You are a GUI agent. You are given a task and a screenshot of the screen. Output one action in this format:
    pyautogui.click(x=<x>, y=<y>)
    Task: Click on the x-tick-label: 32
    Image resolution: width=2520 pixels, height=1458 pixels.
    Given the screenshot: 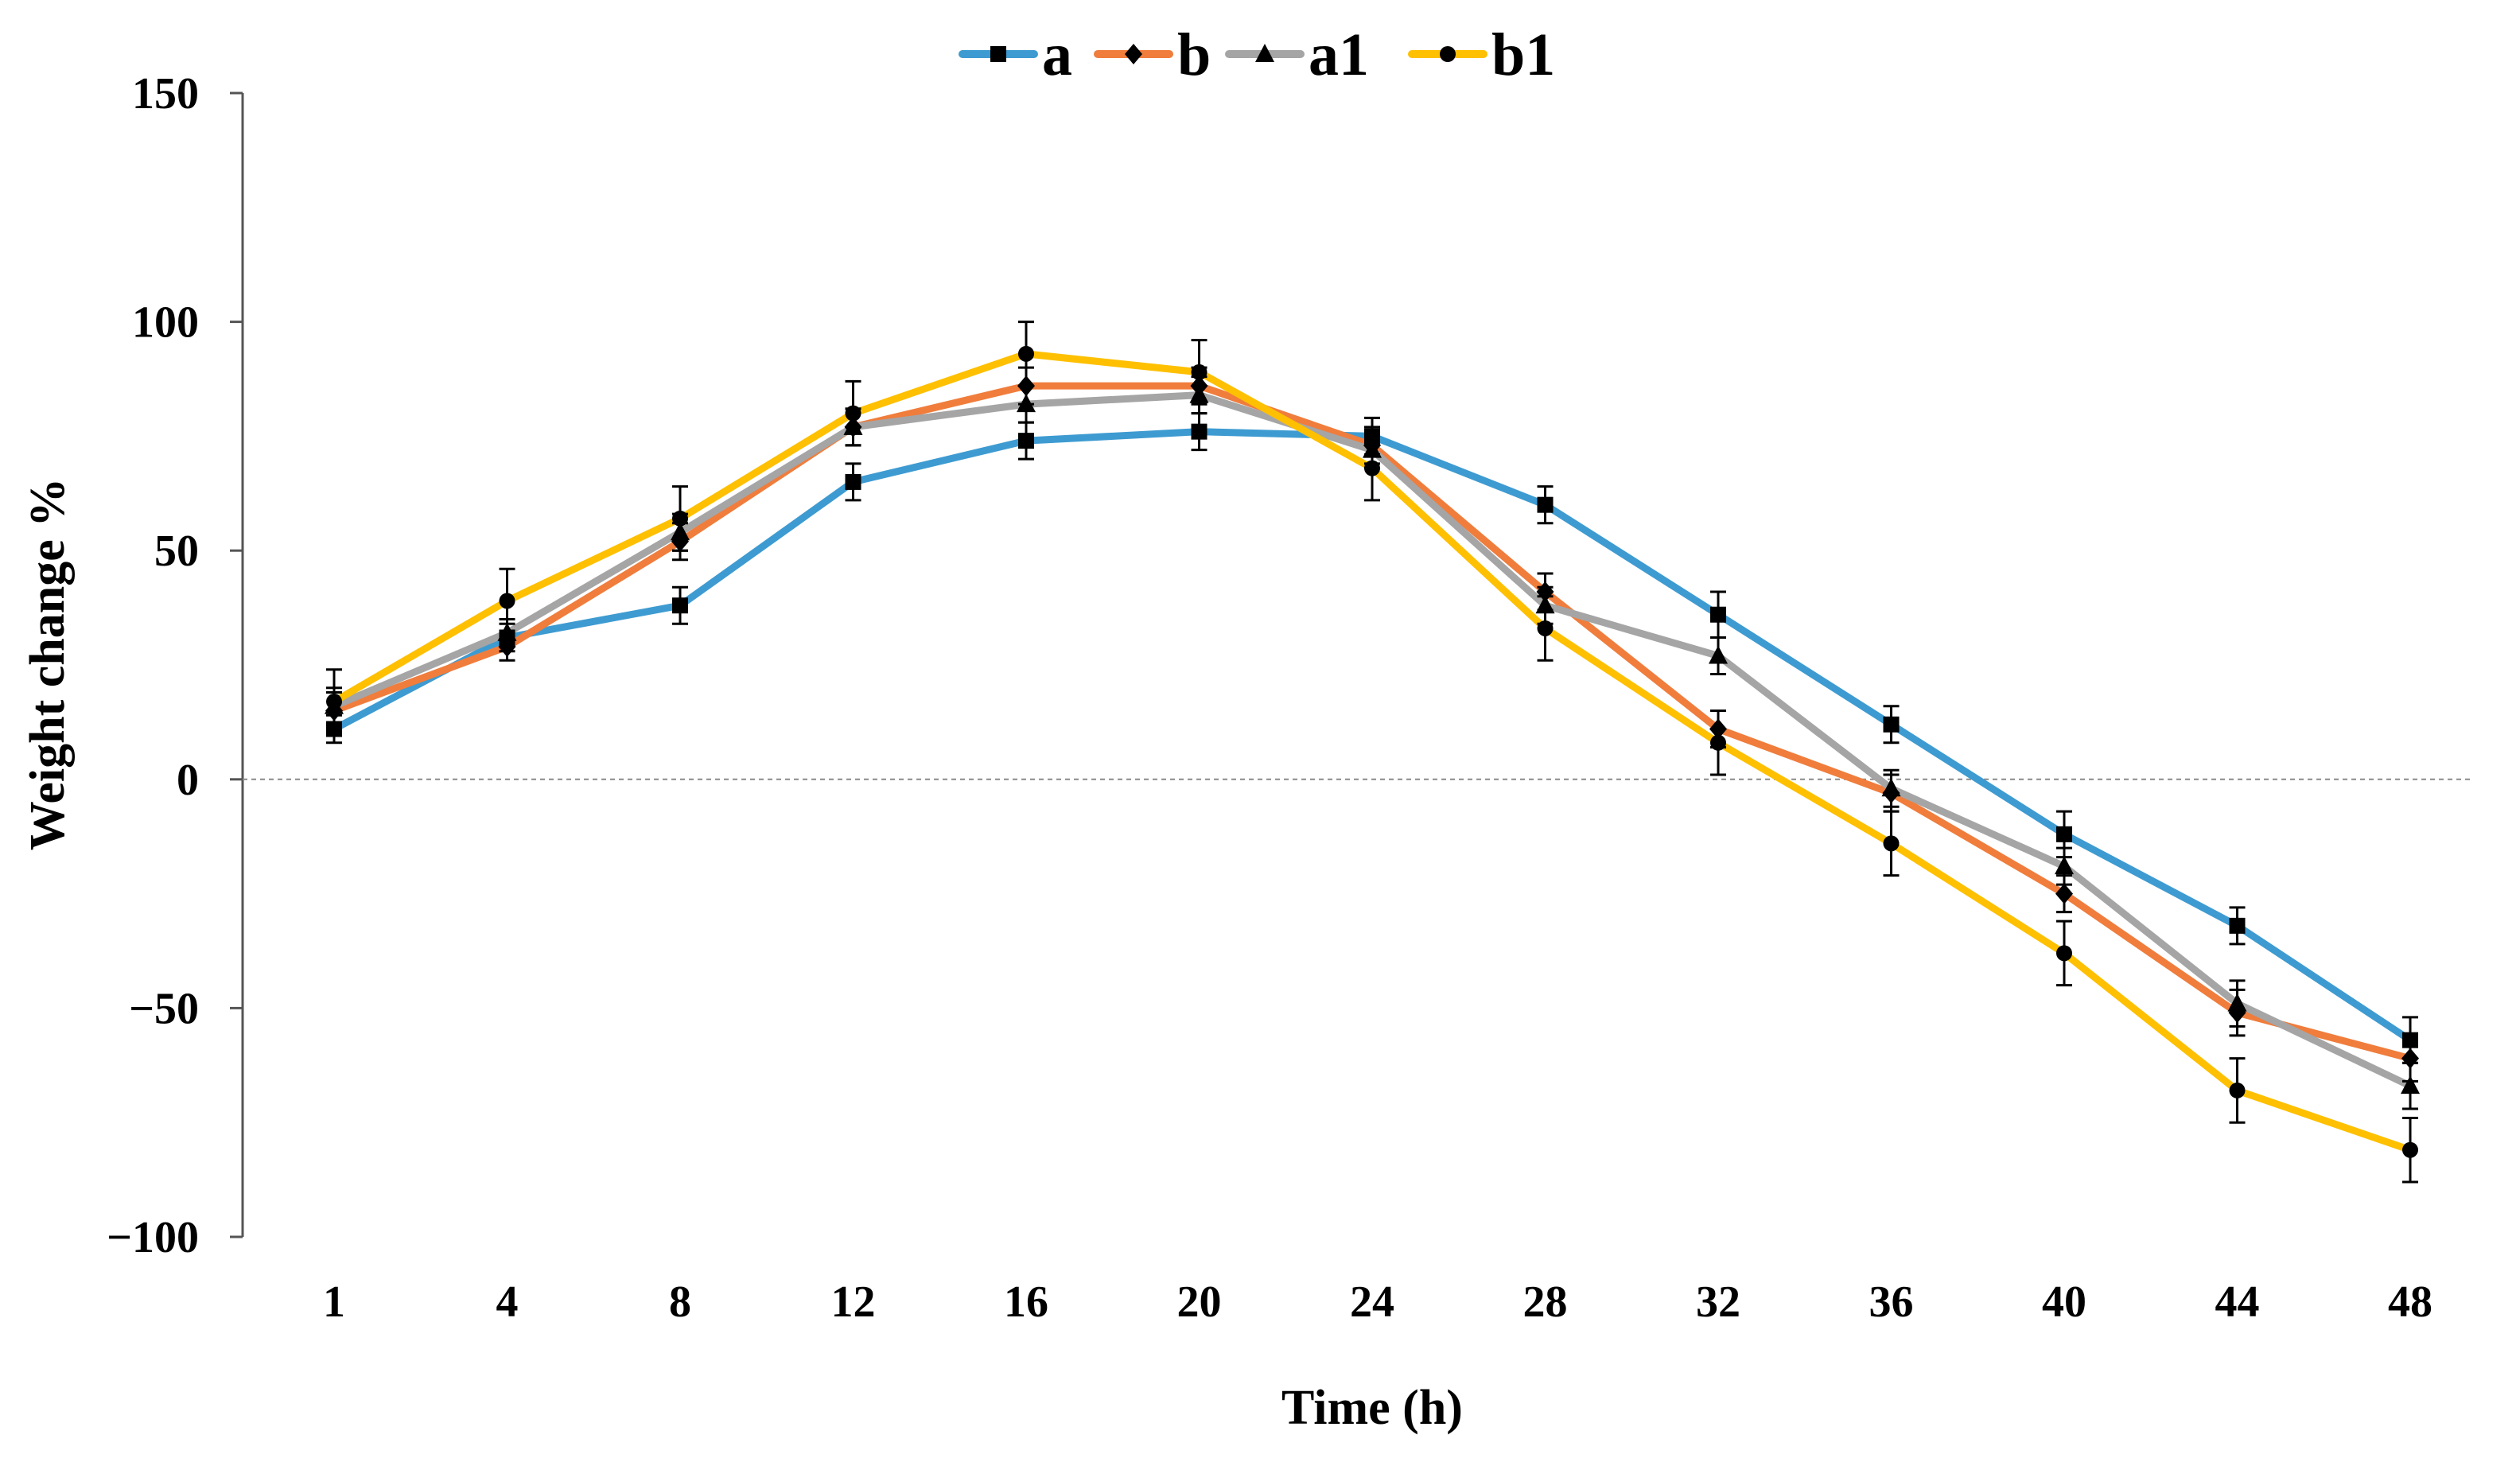 What is the action you would take?
    pyautogui.click(x=1718, y=1302)
    